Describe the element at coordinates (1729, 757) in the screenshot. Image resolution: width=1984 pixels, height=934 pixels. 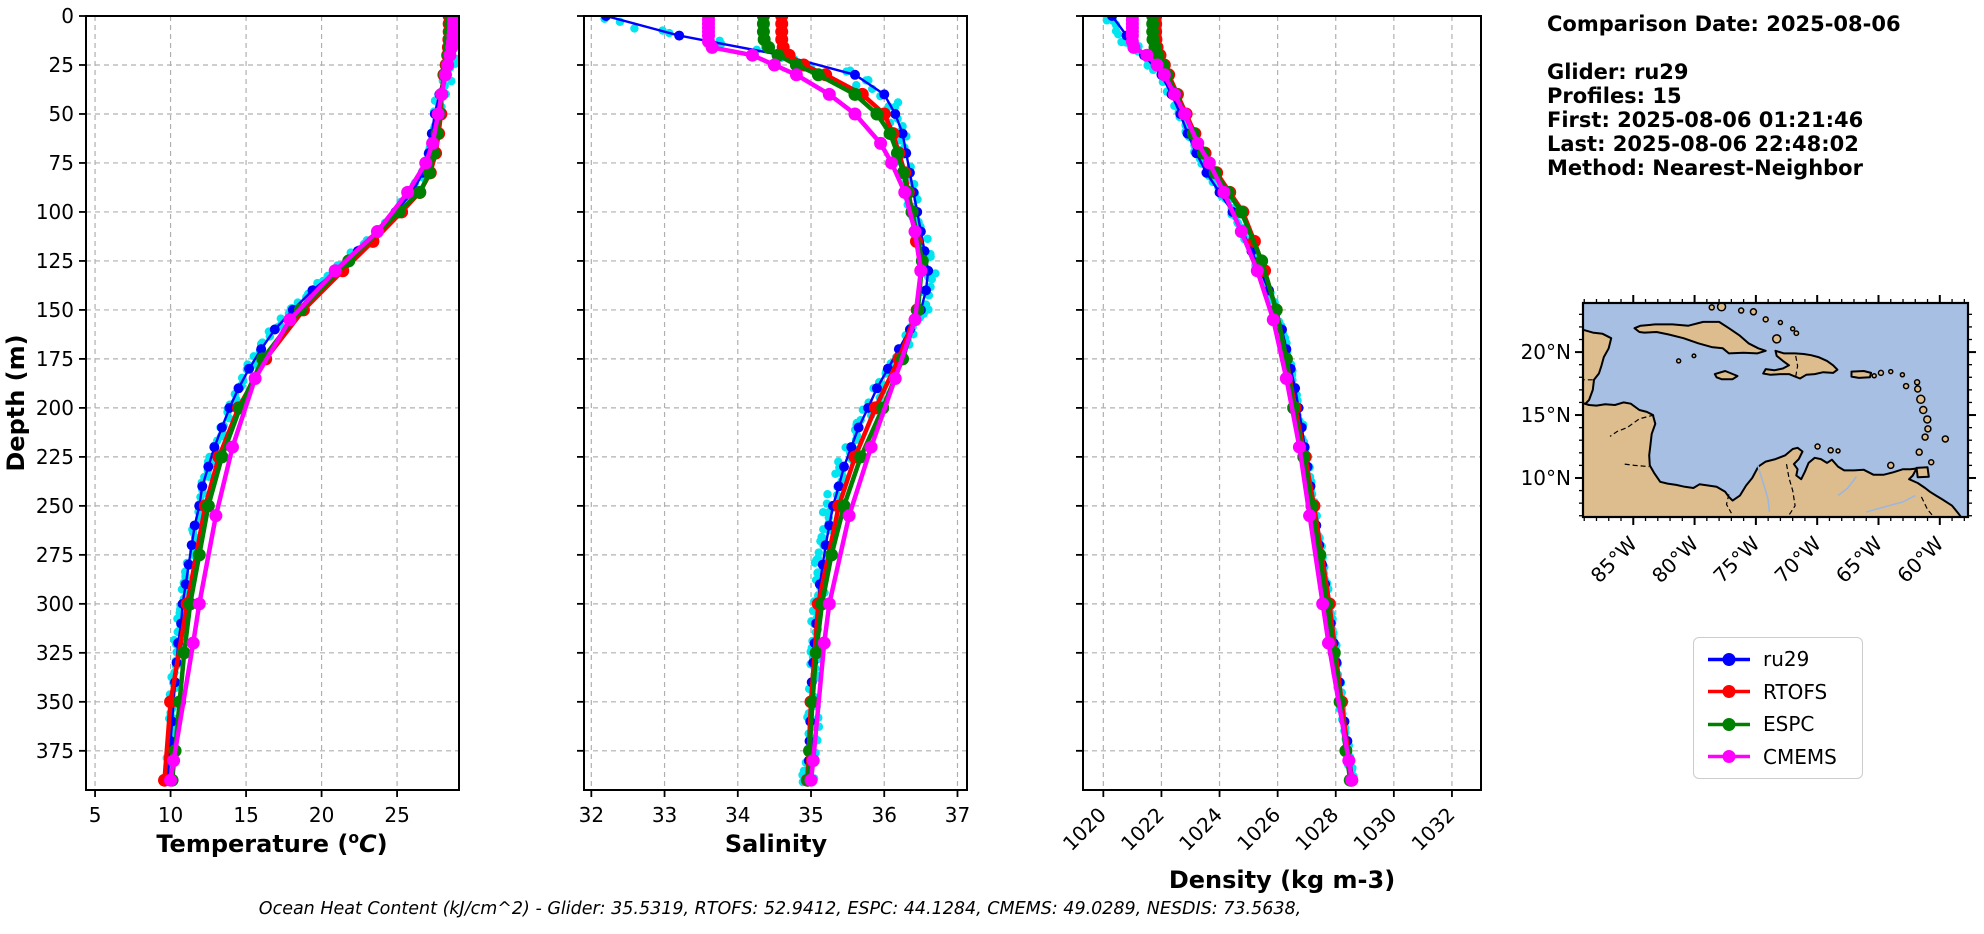
I see `cmems-line-marker-icon` at that location.